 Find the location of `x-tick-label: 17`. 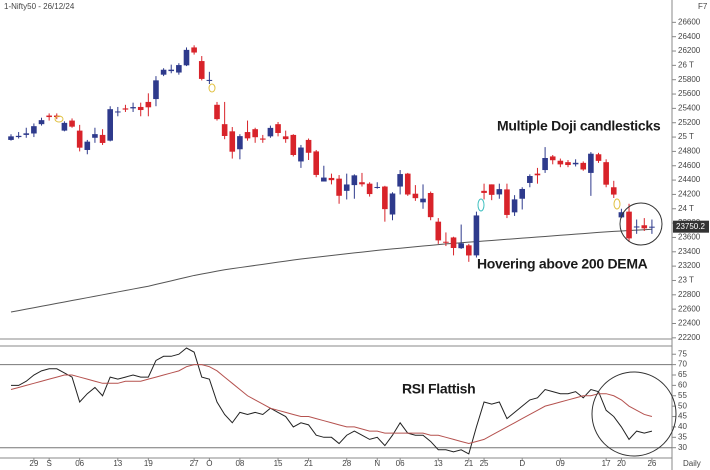

x-tick-label: 17 is located at coordinates (606, 463).